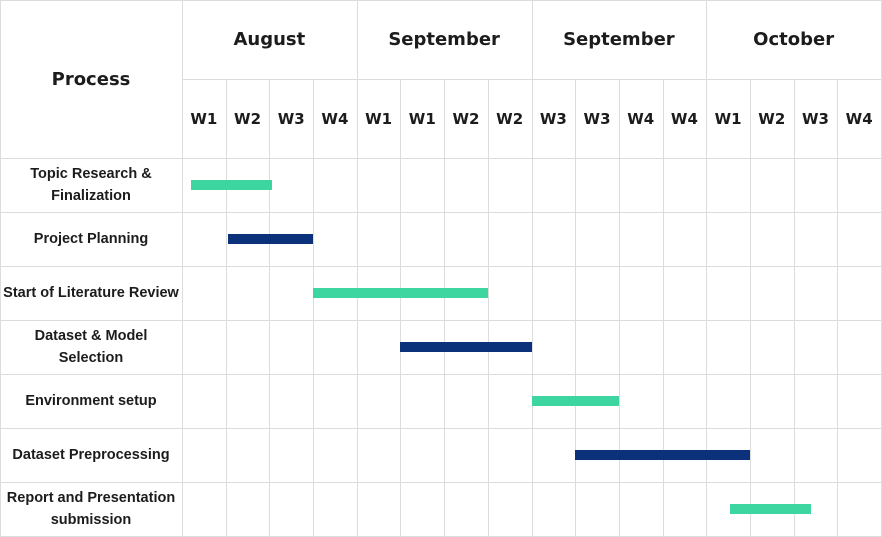  I want to click on task-label: Start of Literature Review, so click(91, 293).